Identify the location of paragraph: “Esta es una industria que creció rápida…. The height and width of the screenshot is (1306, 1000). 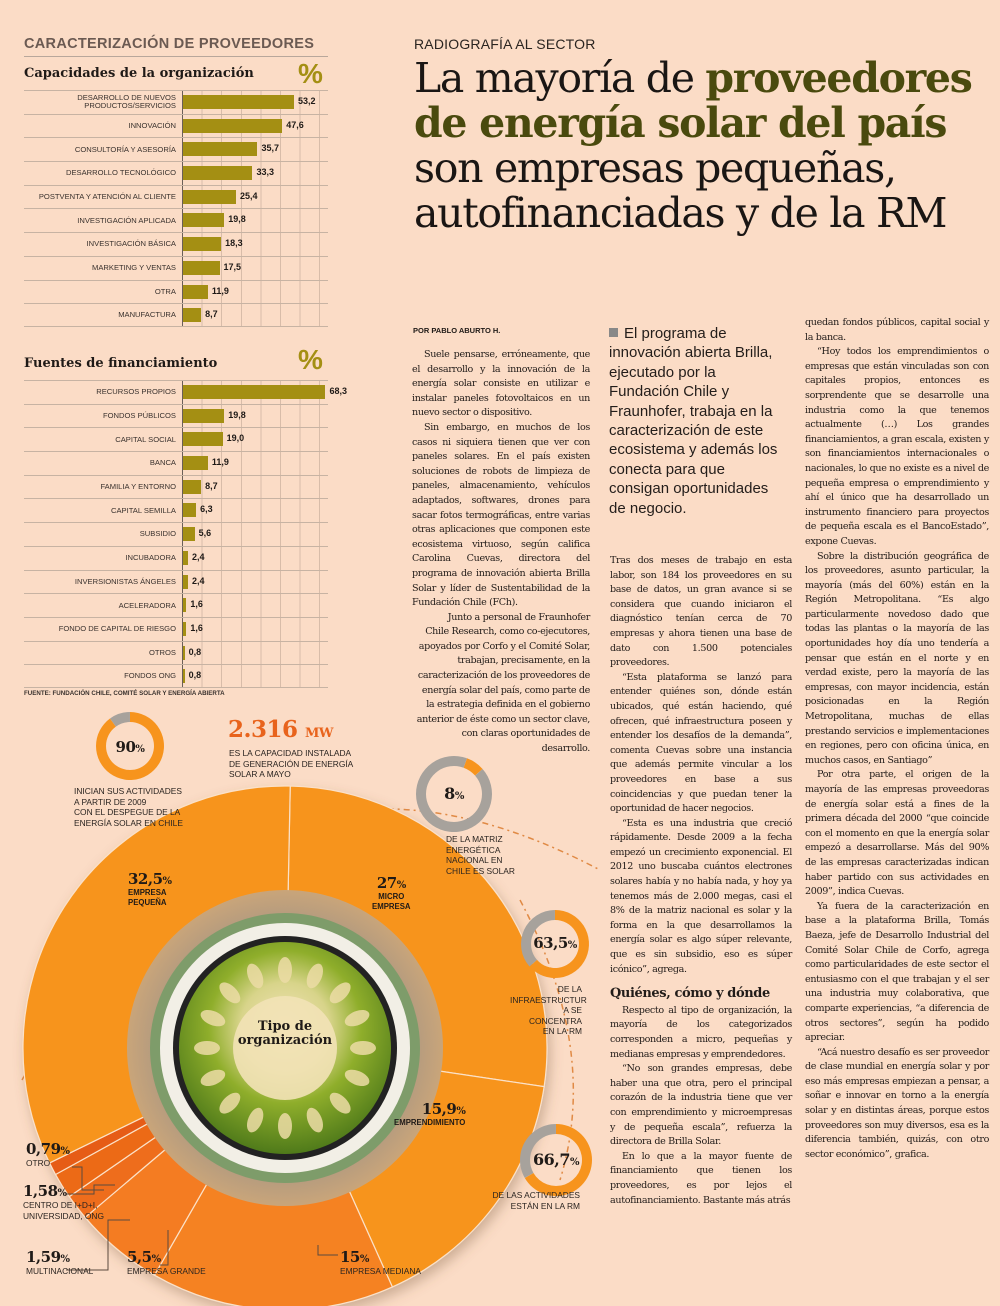
(701, 896).